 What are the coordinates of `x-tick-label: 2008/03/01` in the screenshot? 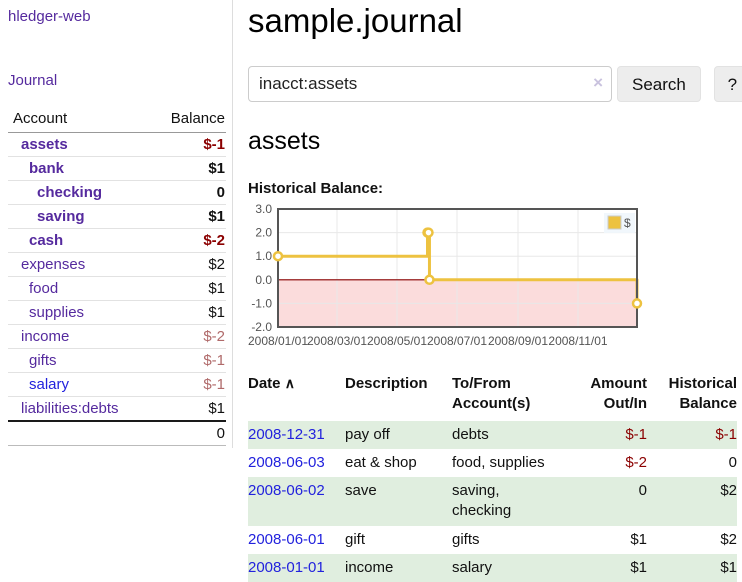 It's located at (337, 341).